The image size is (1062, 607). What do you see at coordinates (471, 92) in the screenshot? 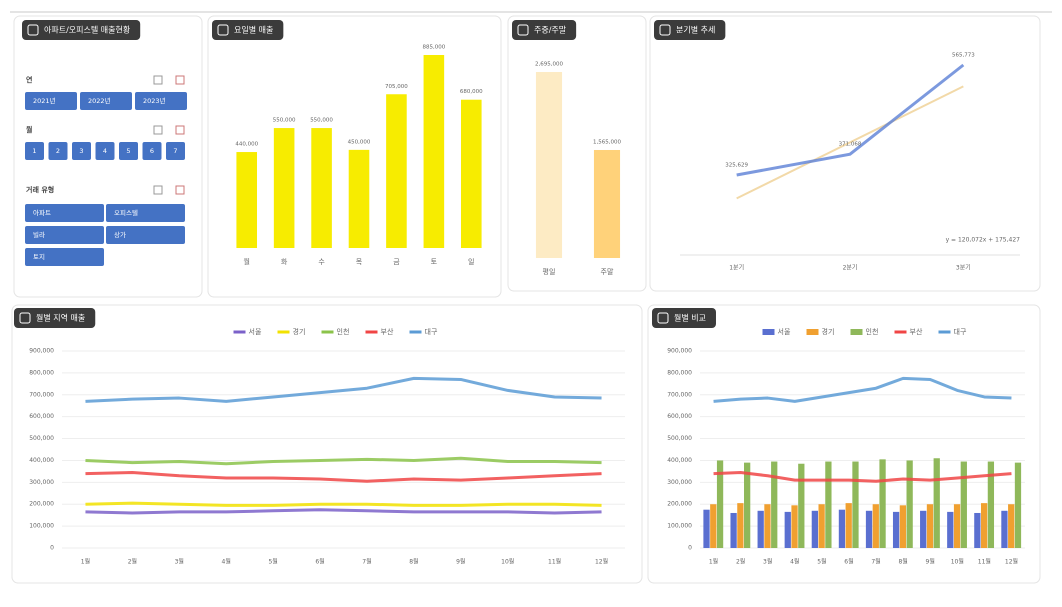
I see `bar-value-label: 680,000` at bounding box center [471, 92].